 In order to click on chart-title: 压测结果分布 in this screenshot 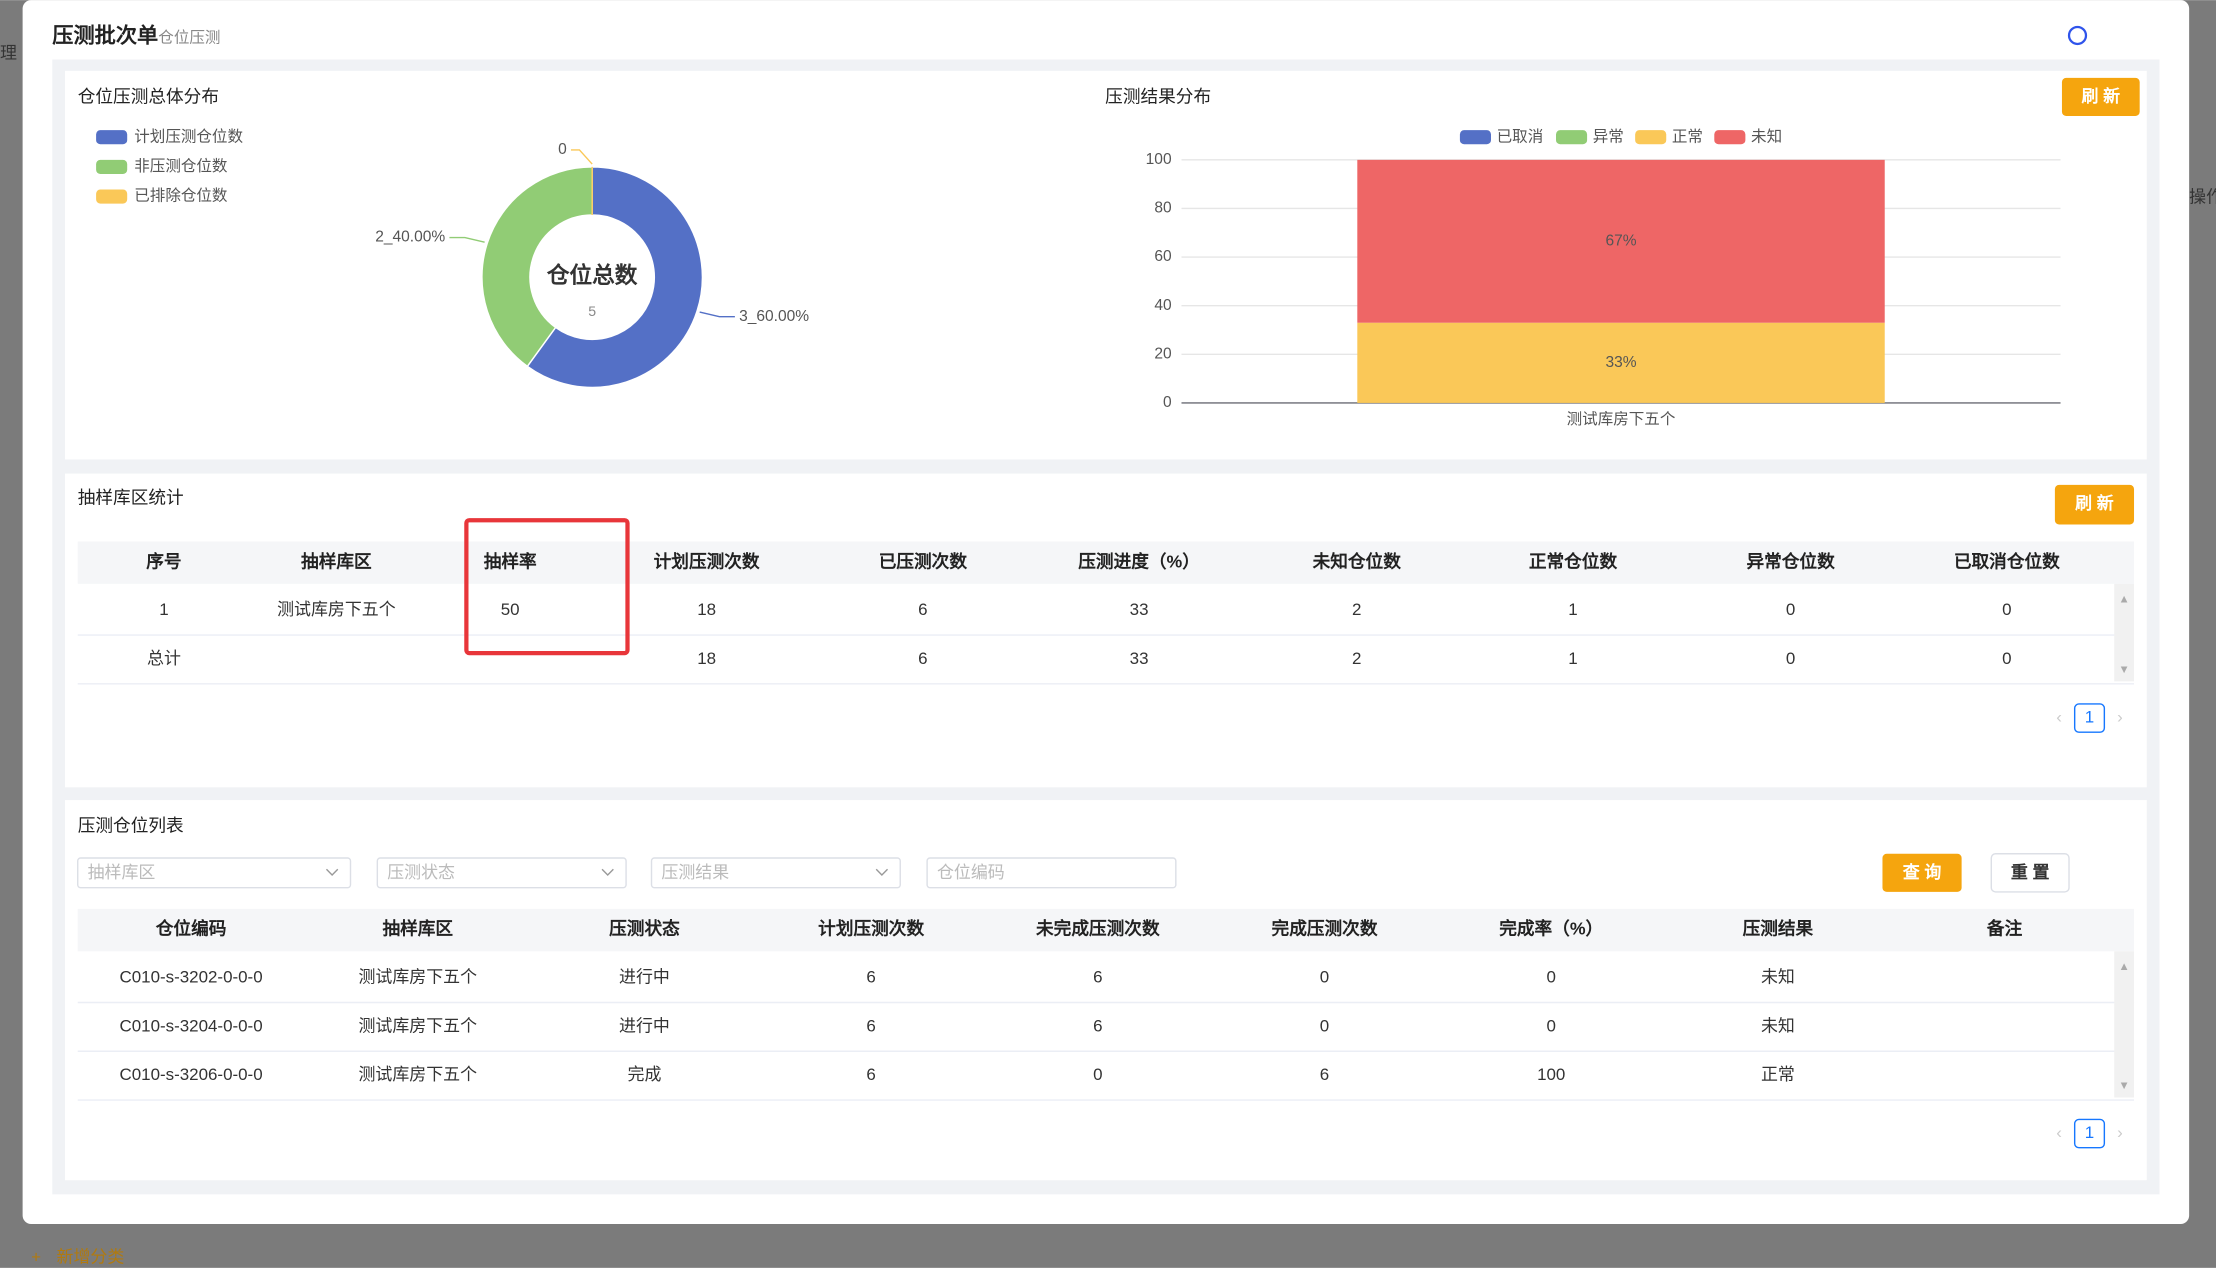, I will do `click(1158, 96)`.